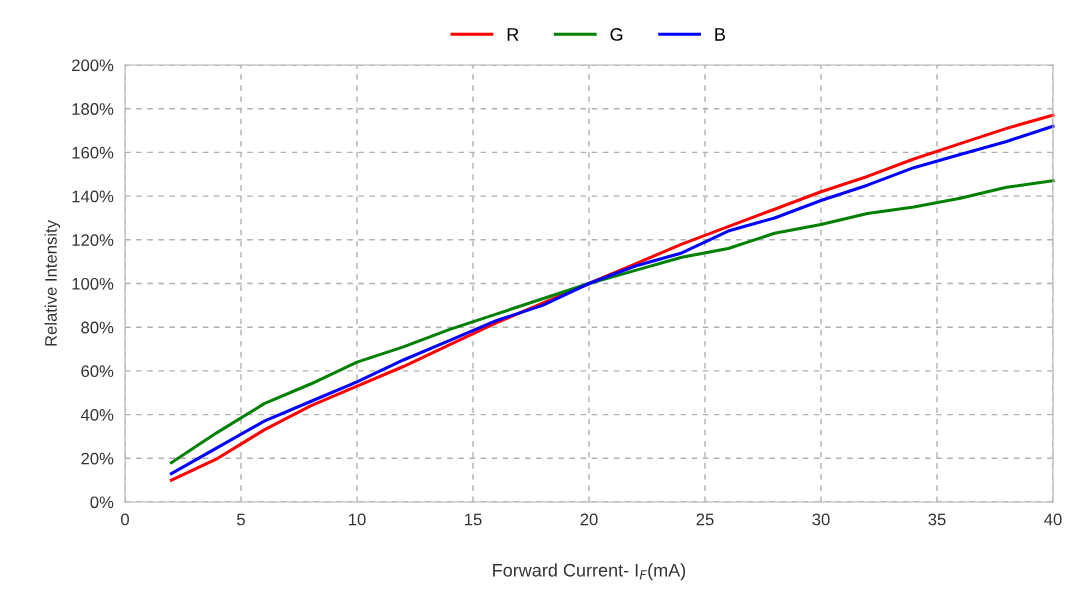  I want to click on legend-label: R, so click(513, 34).